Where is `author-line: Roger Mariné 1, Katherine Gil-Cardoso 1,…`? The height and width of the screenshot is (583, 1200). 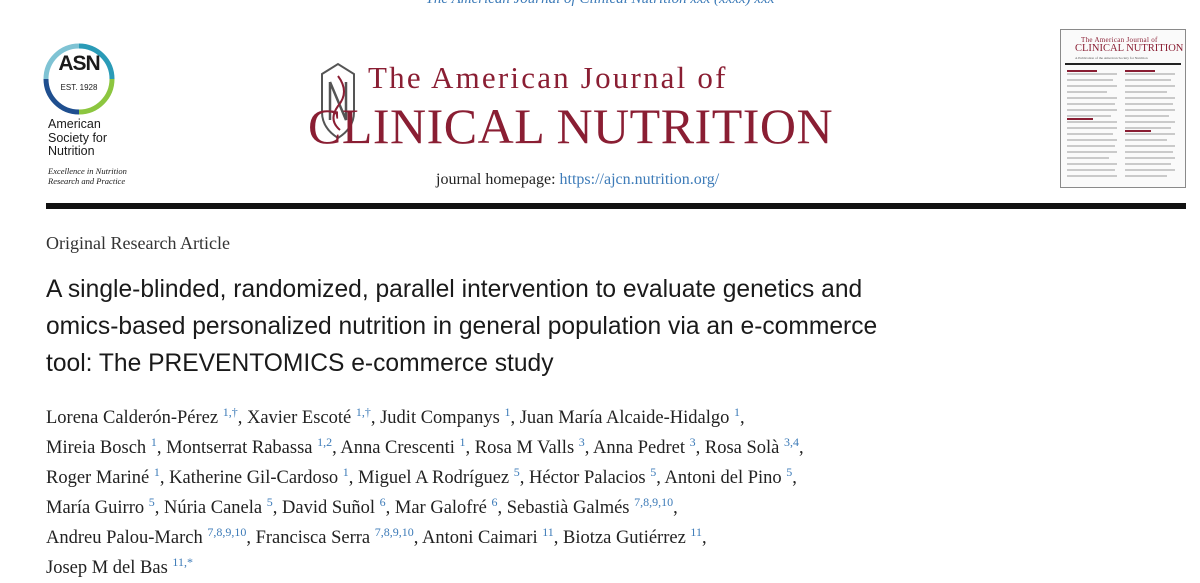
author-line: Roger Mariné 1, Katherine Gil-Cardoso 1,… is located at coordinates (421, 476).